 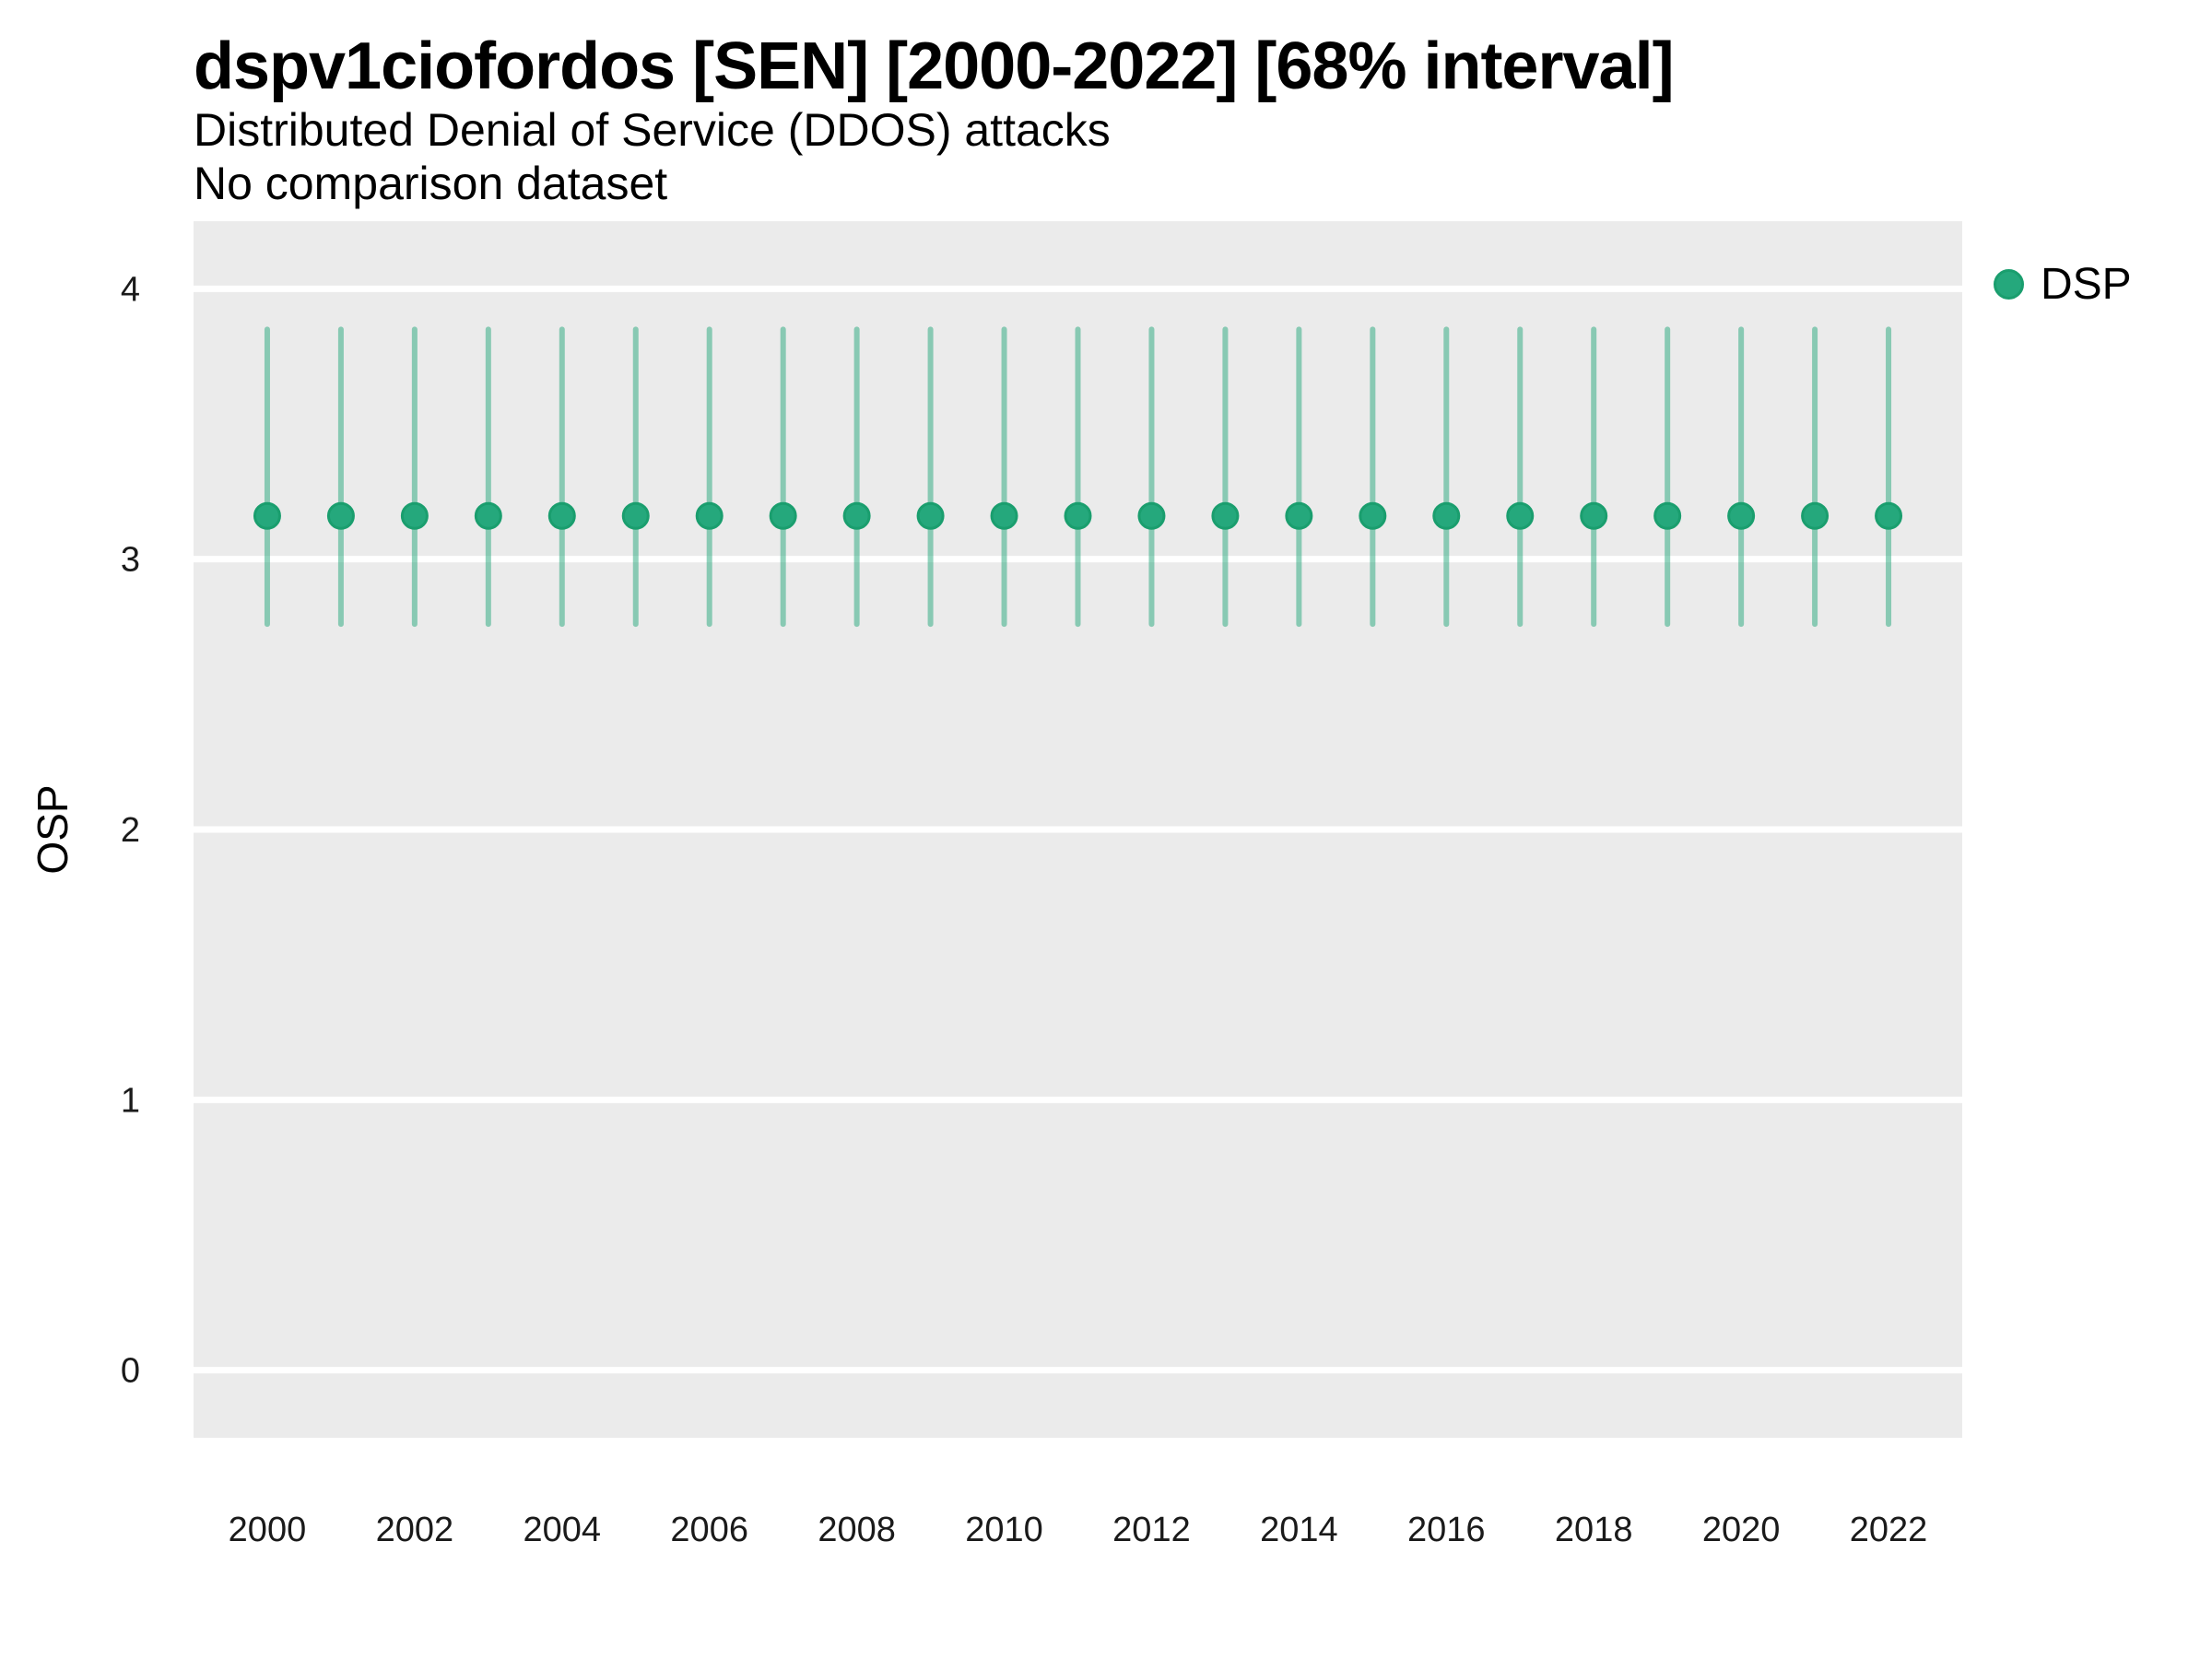 I want to click on x-tick-label-2014: 2014, so click(x=1299, y=1530).